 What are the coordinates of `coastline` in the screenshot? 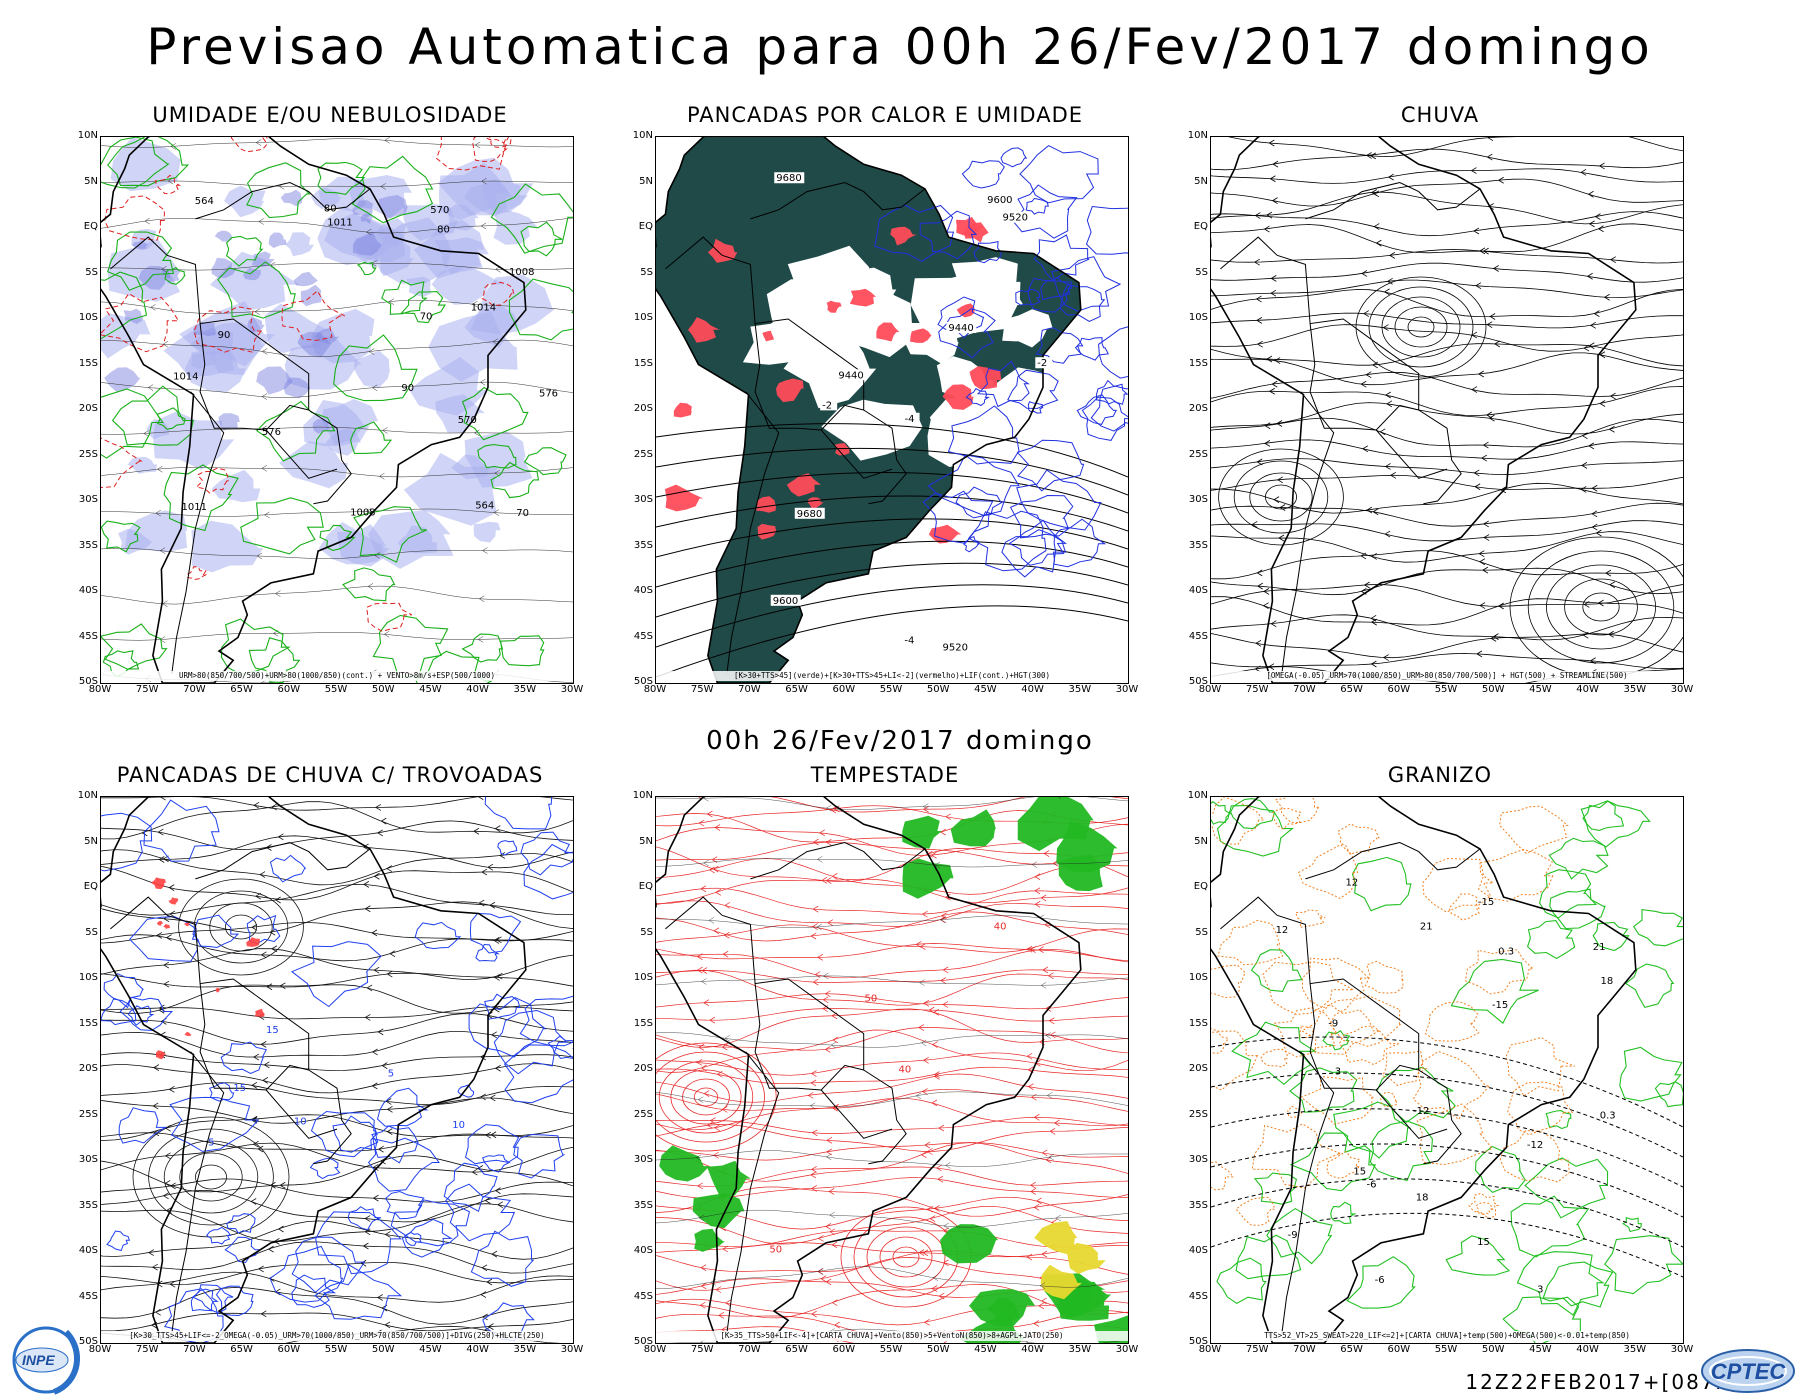 It's located at (869, 1070).